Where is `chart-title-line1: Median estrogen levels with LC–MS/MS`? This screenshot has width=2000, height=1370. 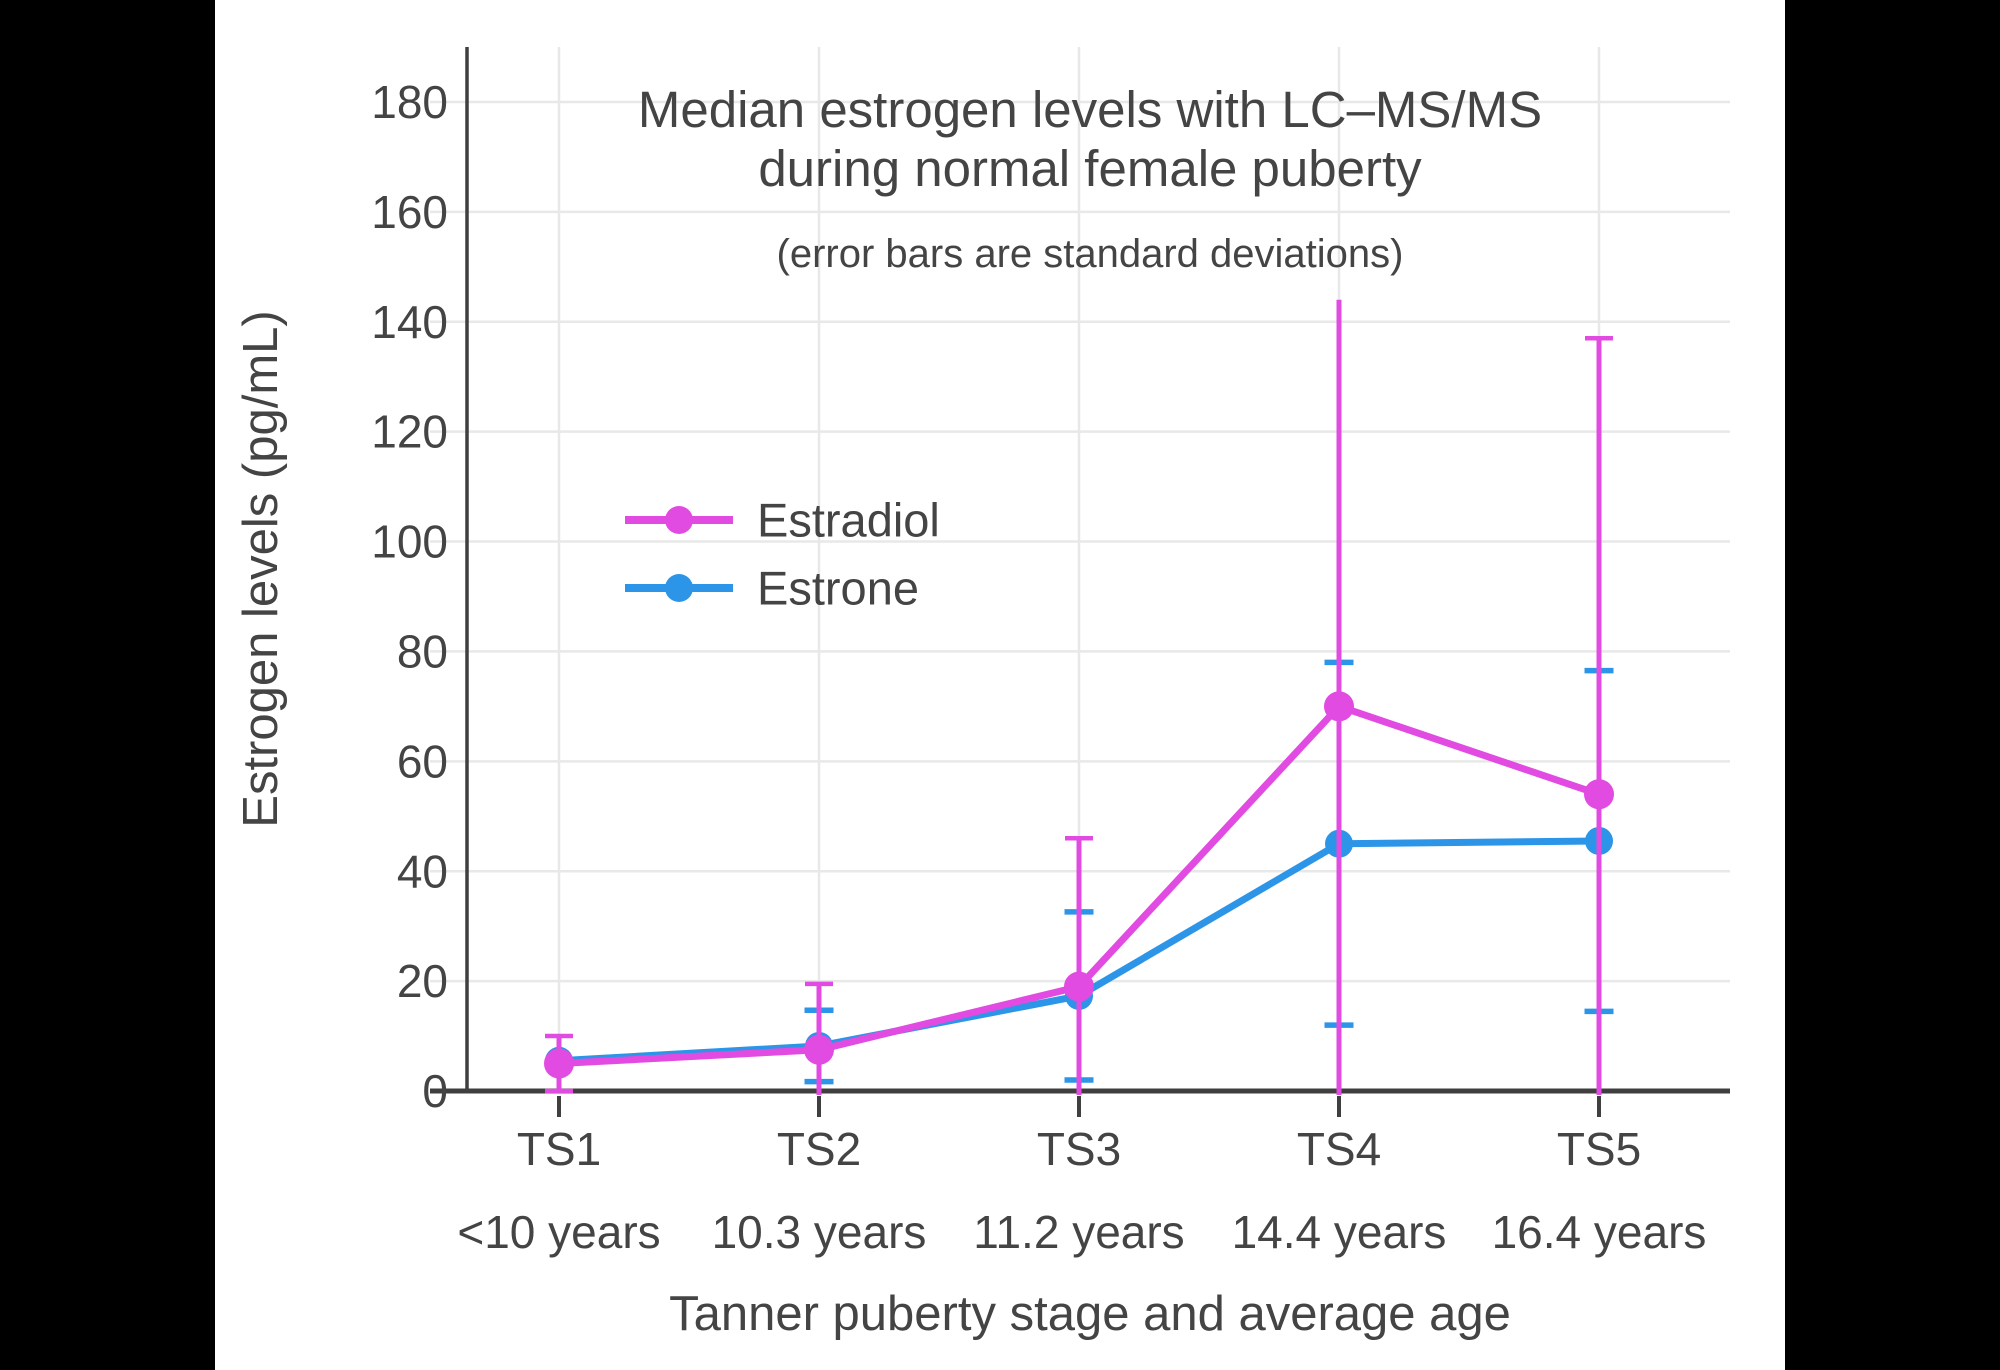
chart-title-line1: Median estrogen levels with LC–MS/MS is located at coordinates (1090, 109).